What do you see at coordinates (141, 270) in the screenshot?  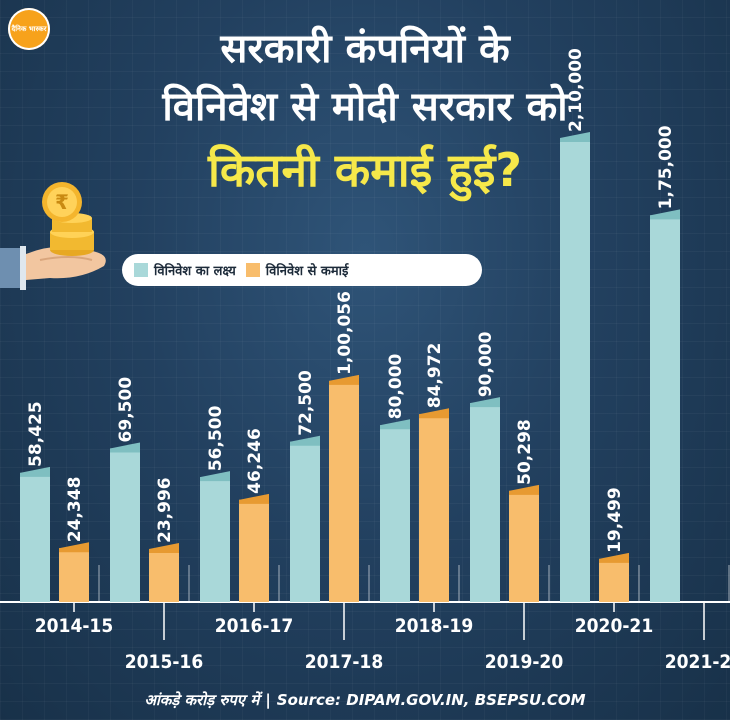 I see `legend-swatch-target` at bounding box center [141, 270].